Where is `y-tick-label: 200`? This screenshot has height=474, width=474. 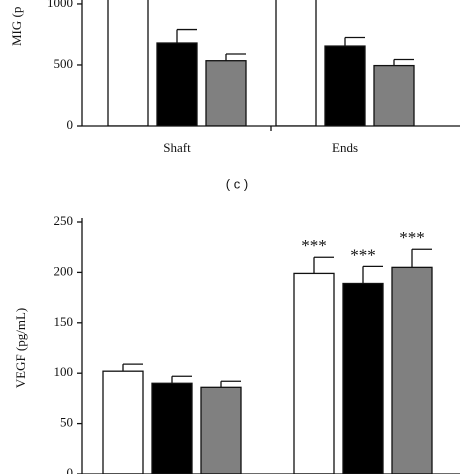 y-tick-label: 200 is located at coordinates (64, 270).